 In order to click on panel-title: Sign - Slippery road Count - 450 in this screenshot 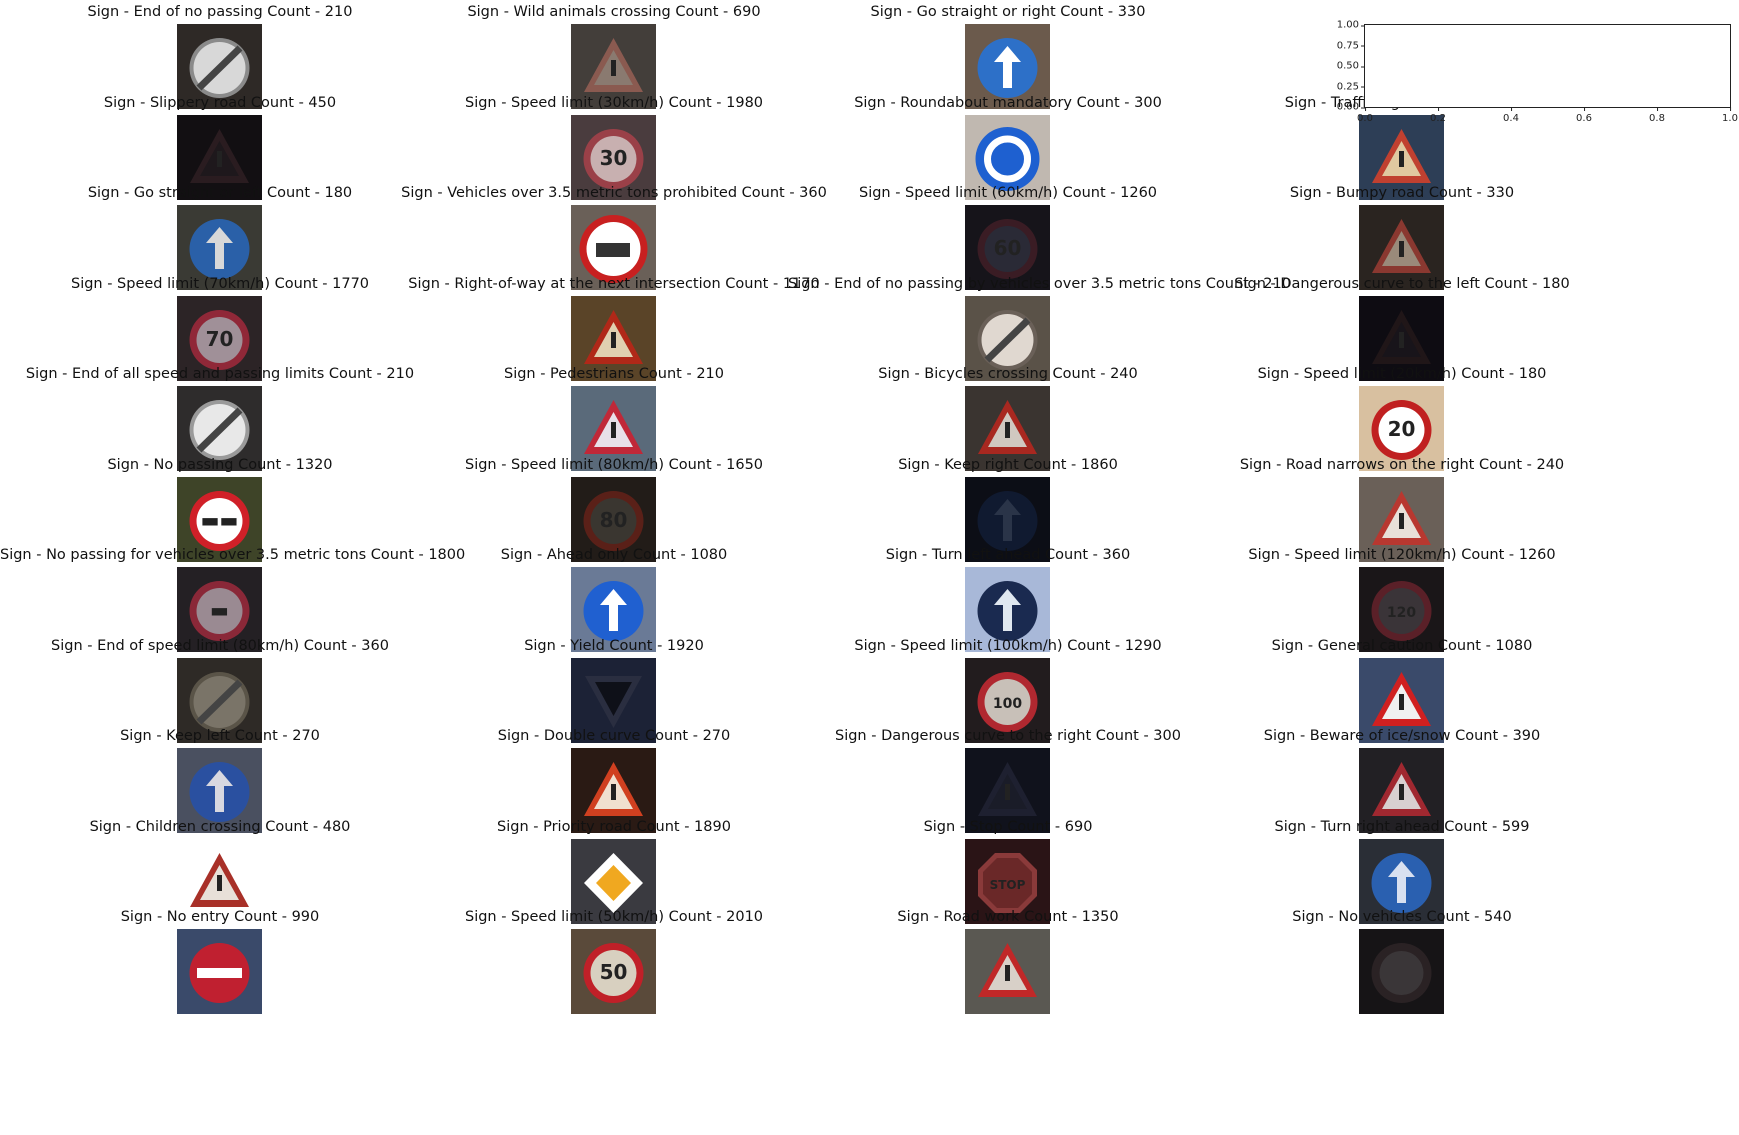, I will do `click(220, 102)`.